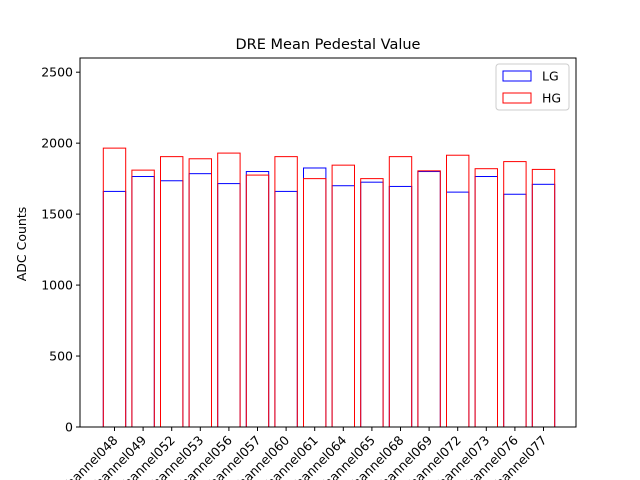  I want to click on y-axis-label: ADC Counts, so click(21, 244).